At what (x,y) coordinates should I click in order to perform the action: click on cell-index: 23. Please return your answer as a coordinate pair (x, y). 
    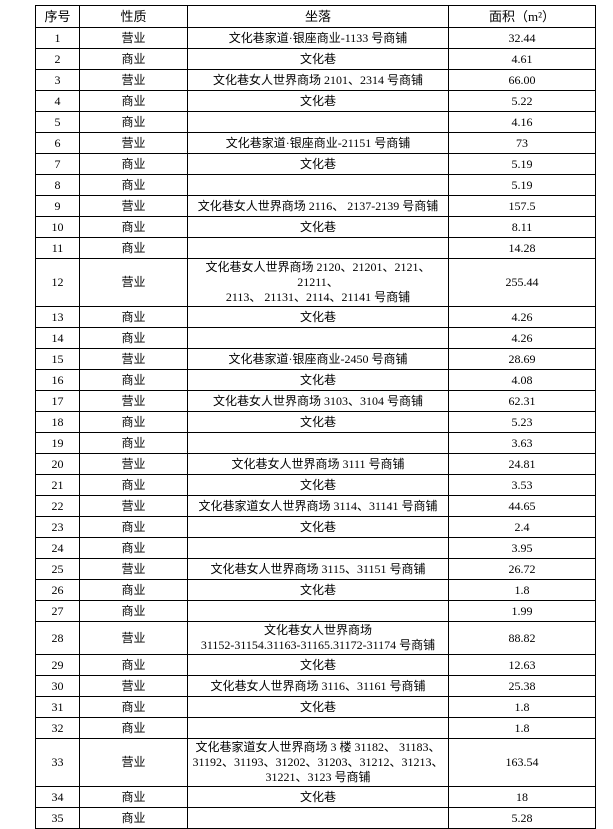
    Looking at the image, I should click on (57, 527).